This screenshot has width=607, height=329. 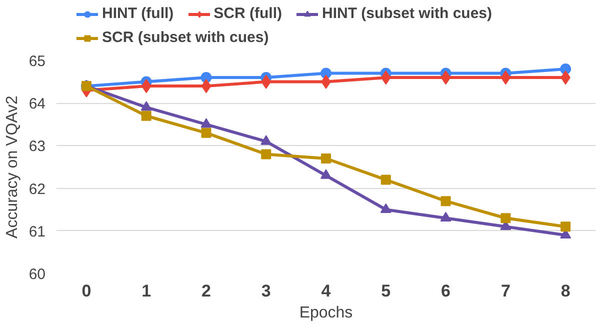 I want to click on y-tick-label: 65, so click(x=37, y=61).